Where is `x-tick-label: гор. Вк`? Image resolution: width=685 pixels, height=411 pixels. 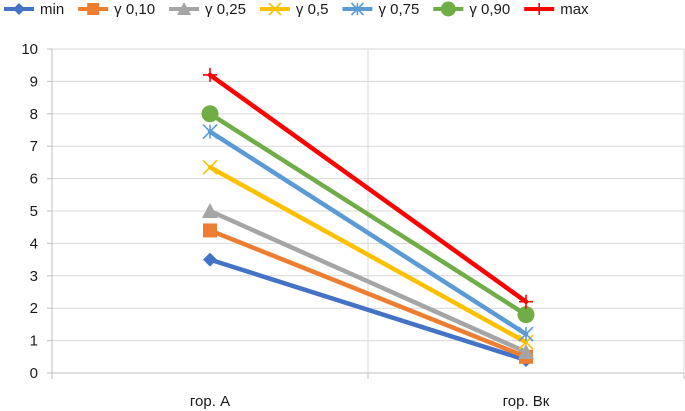 x-tick-label: гор. Вк is located at coordinates (526, 401).